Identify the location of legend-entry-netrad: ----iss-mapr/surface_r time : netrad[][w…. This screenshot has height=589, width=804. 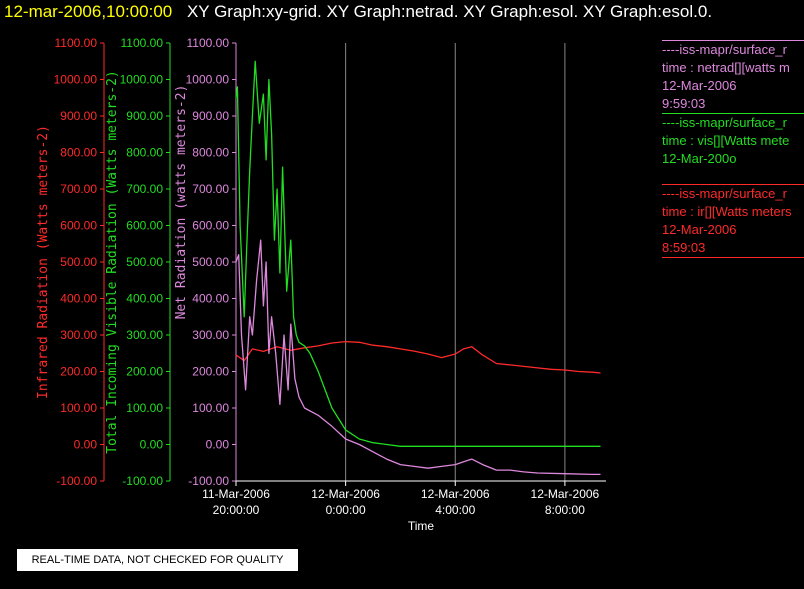
(733, 76).